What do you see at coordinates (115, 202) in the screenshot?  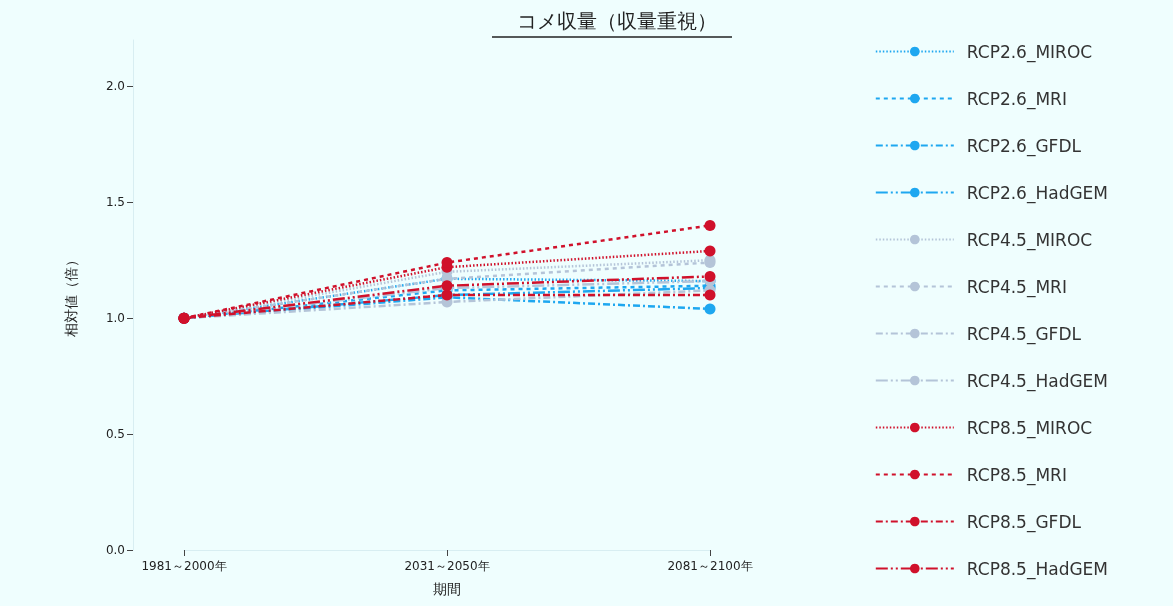 I see `y-tick-label: 1.5` at bounding box center [115, 202].